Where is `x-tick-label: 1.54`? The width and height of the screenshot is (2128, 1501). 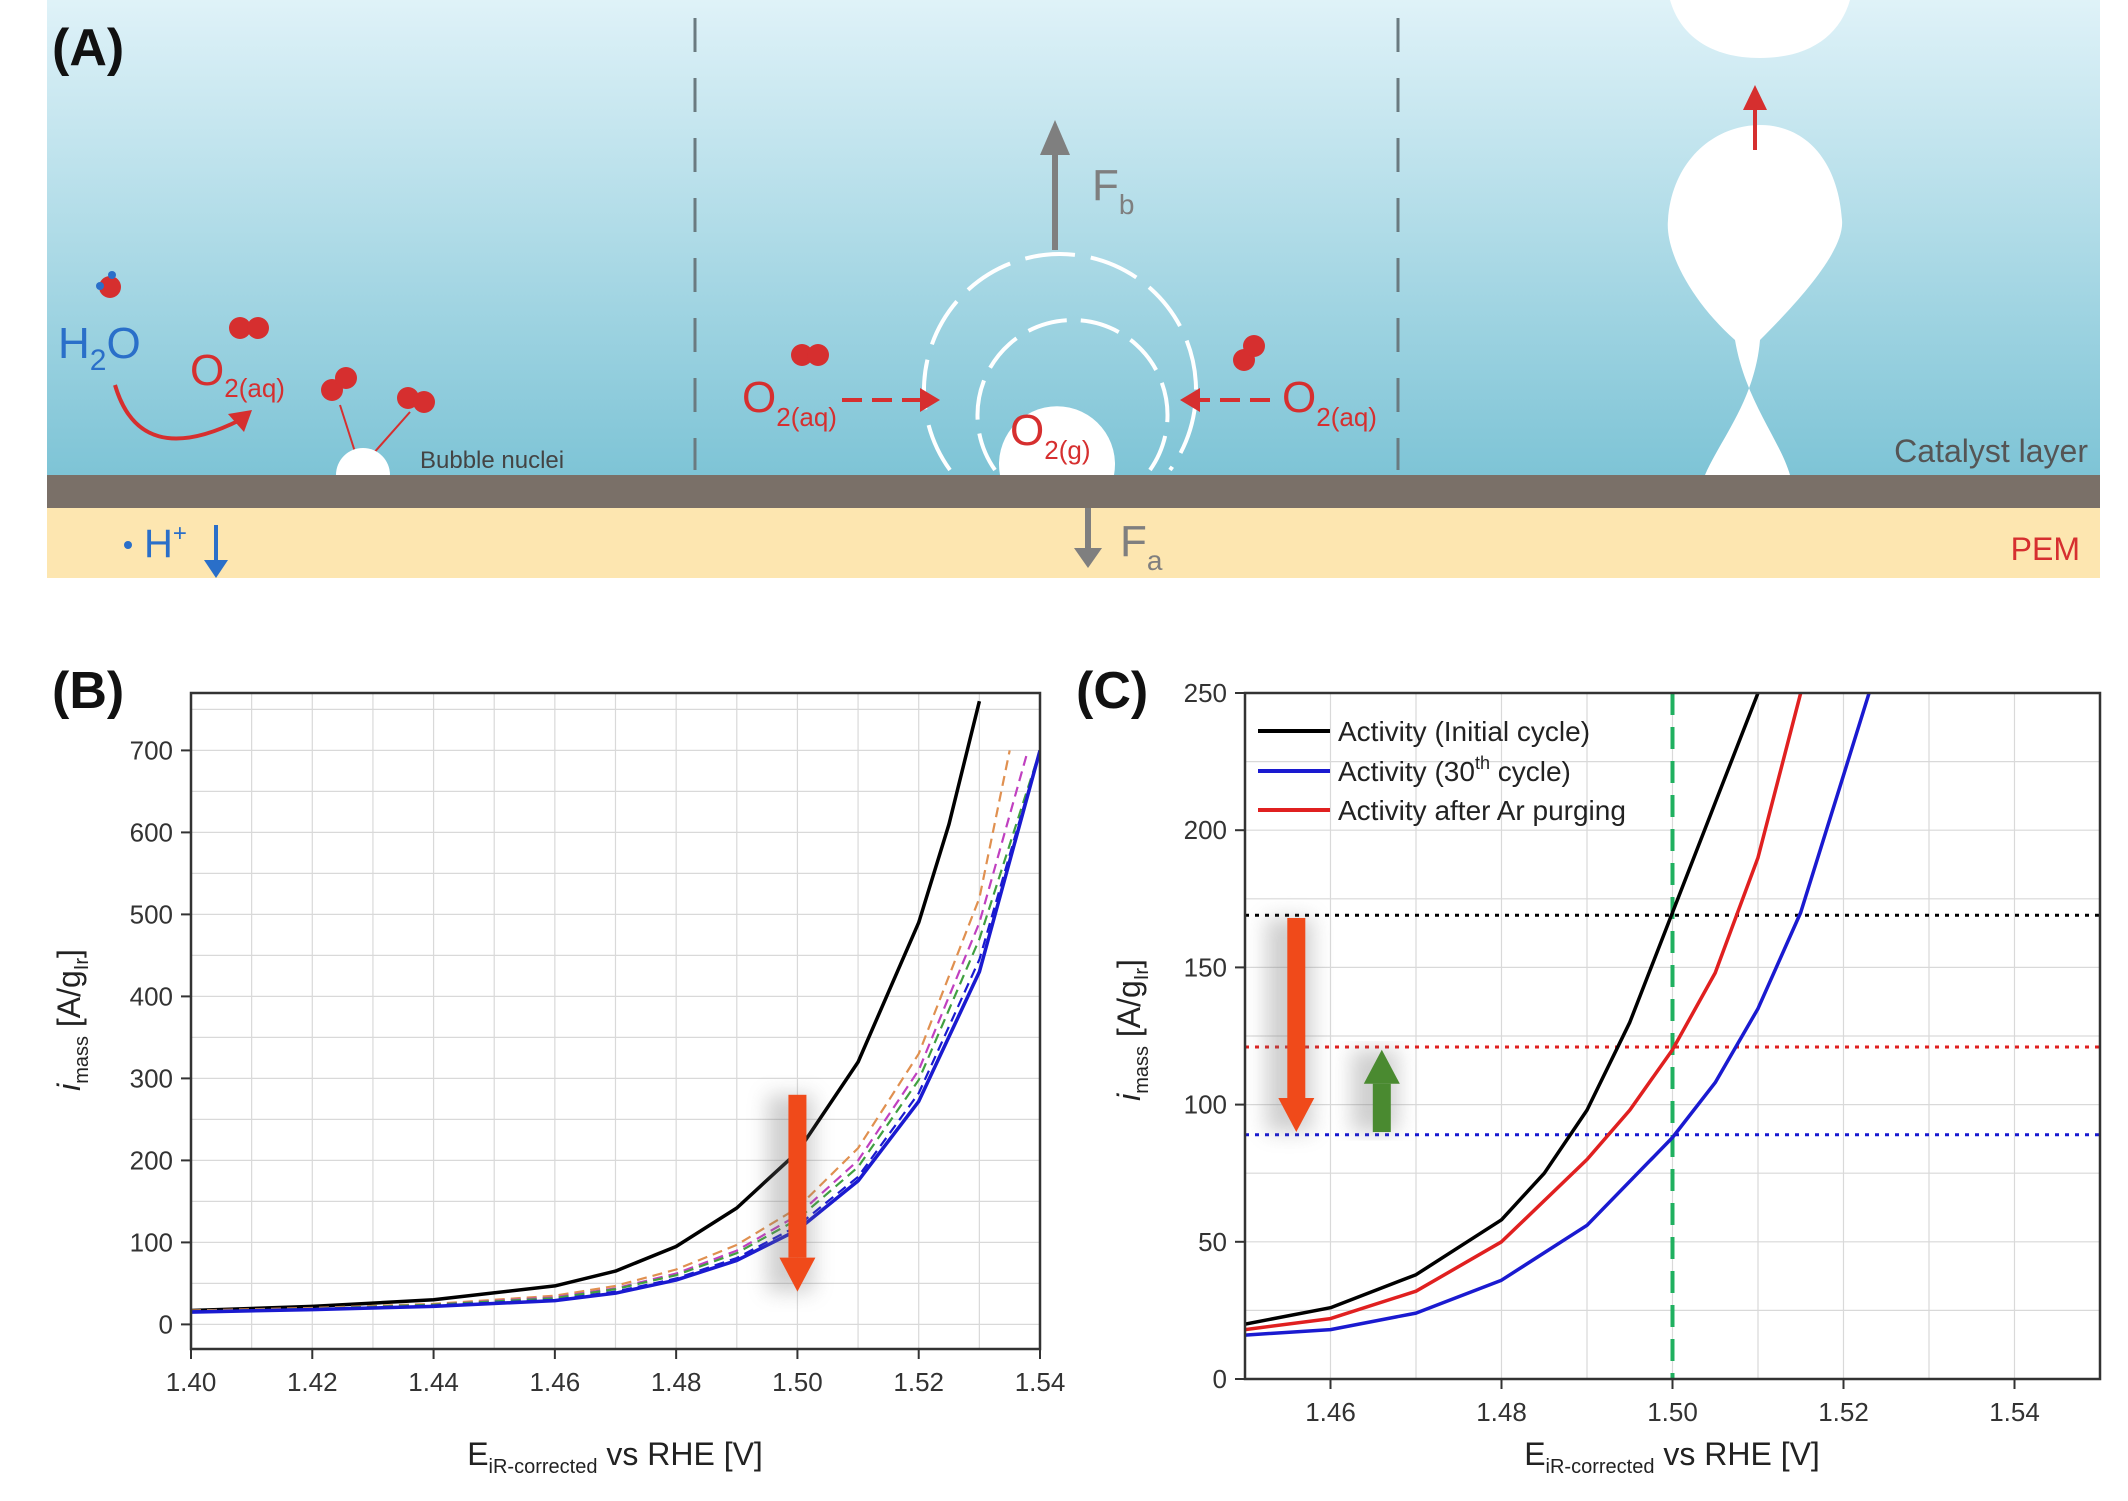 x-tick-label: 1.54 is located at coordinates (2014, 1412).